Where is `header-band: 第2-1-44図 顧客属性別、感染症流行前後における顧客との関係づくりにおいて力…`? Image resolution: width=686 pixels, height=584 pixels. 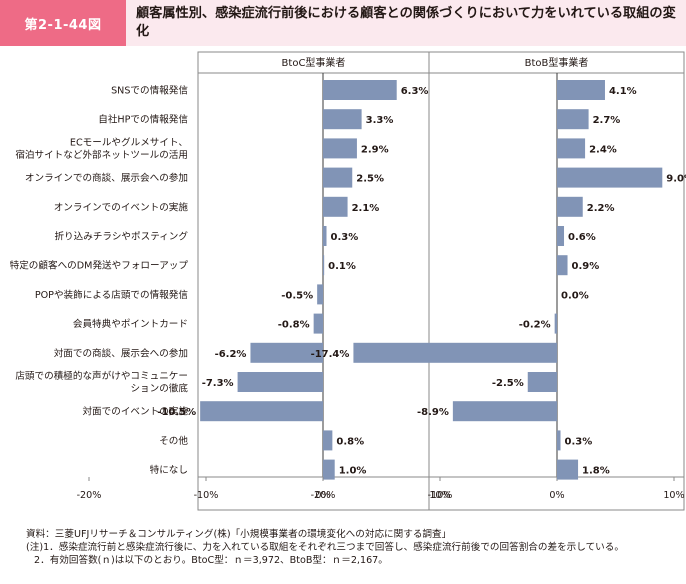 header-band: 第2-1-44図 顧客属性別、感染症流行前後における顧客との関係づくりにおいて力… is located at coordinates (343, 23).